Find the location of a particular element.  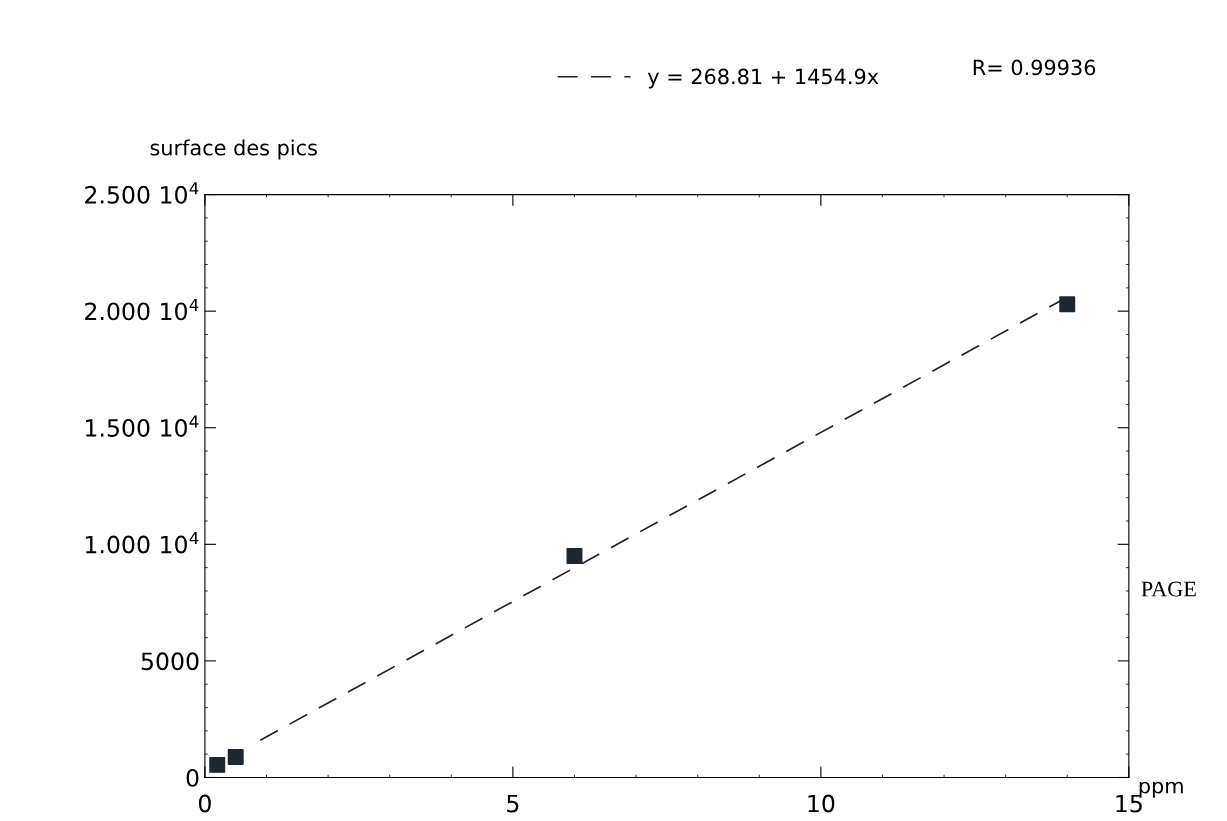

legend-label: y = 268.81 + 1454.9x is located at coordinates (763, 78).